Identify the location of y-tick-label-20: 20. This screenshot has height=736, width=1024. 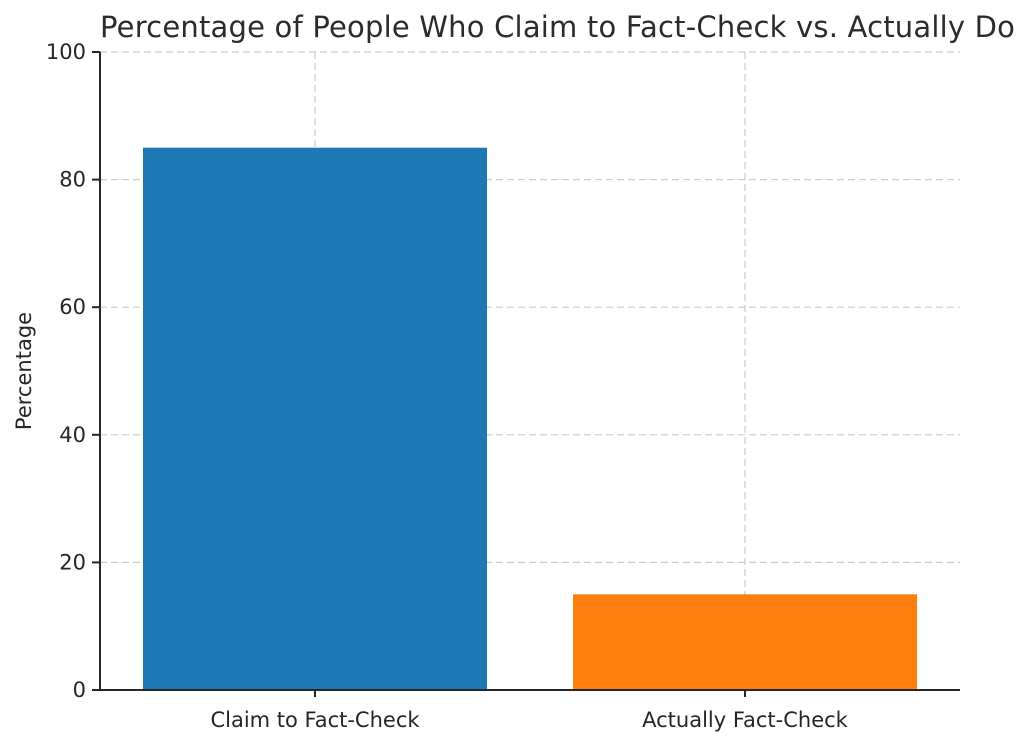
(72, 562).